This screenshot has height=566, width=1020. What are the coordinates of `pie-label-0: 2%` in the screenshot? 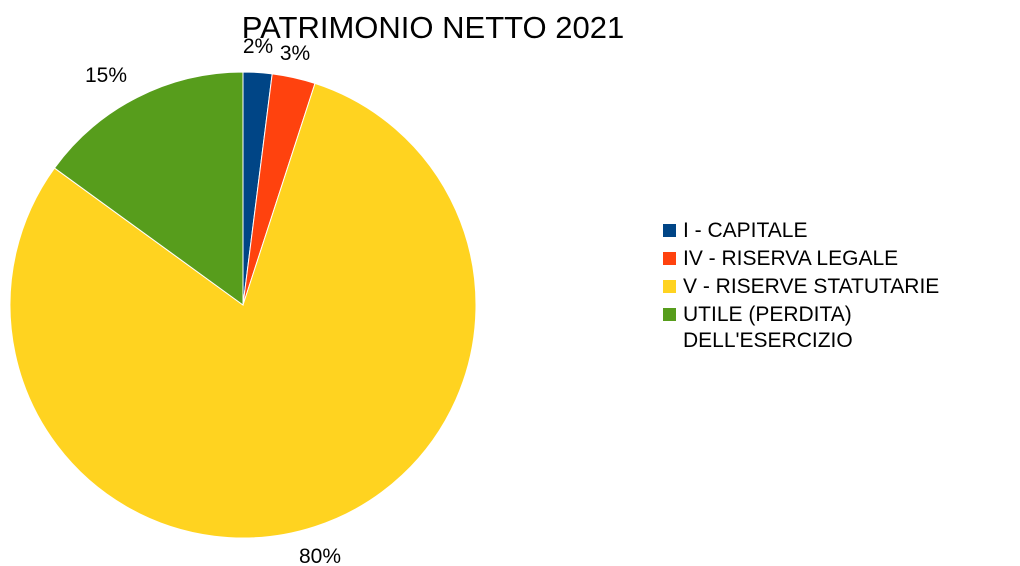 It's located at (258, 46).